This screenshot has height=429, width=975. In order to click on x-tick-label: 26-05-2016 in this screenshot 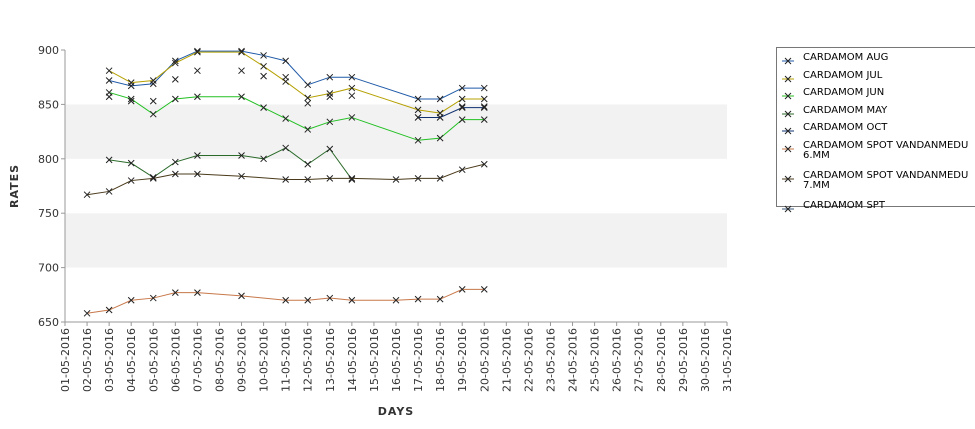, I will do `click(617, 360)`.